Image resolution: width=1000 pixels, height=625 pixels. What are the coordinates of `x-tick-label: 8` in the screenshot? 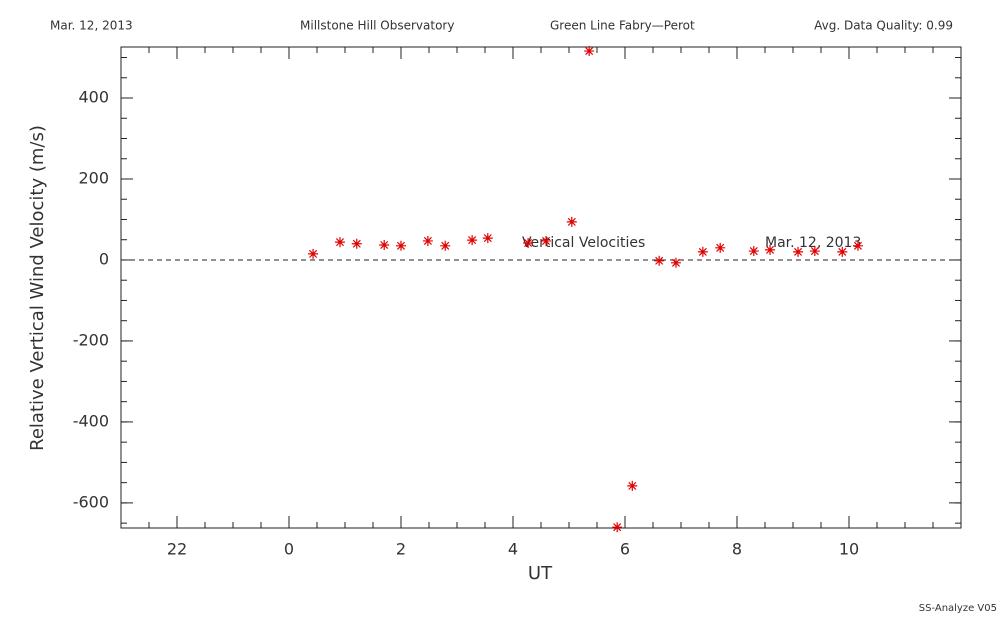 It's located at (737, 549).